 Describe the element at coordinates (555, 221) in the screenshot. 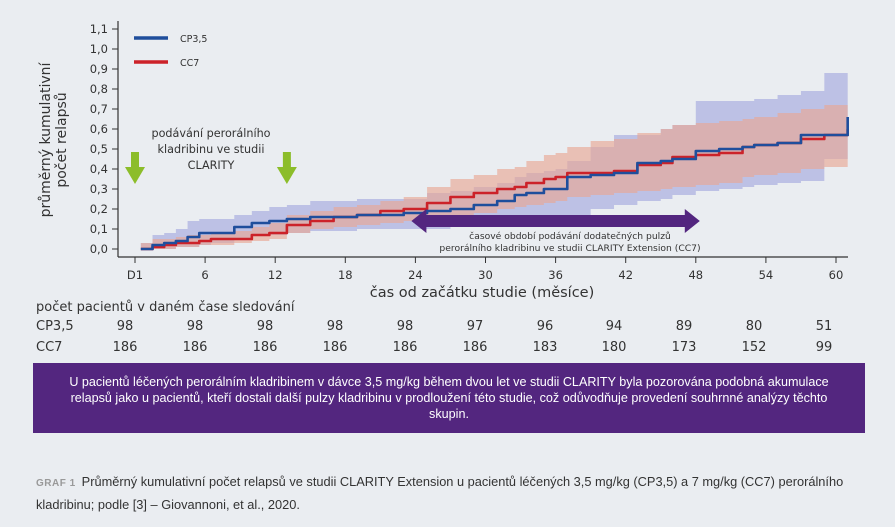

I see `double-arrow-icon` at that location.